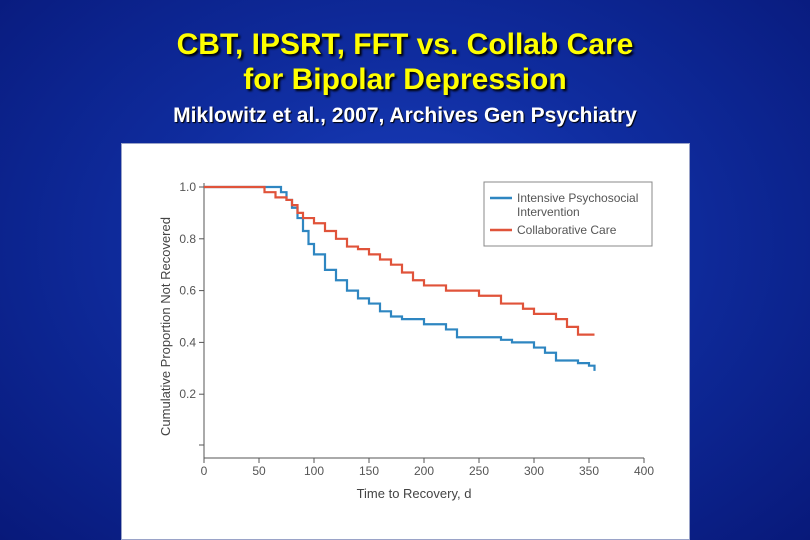 This screenshot has width=810, height=540. Describe the element at coordinates (405, 44) in the screenshot. I see `slide-title-line-1: CBT, IPSRT, FFT vs. Collab Care` at that location.